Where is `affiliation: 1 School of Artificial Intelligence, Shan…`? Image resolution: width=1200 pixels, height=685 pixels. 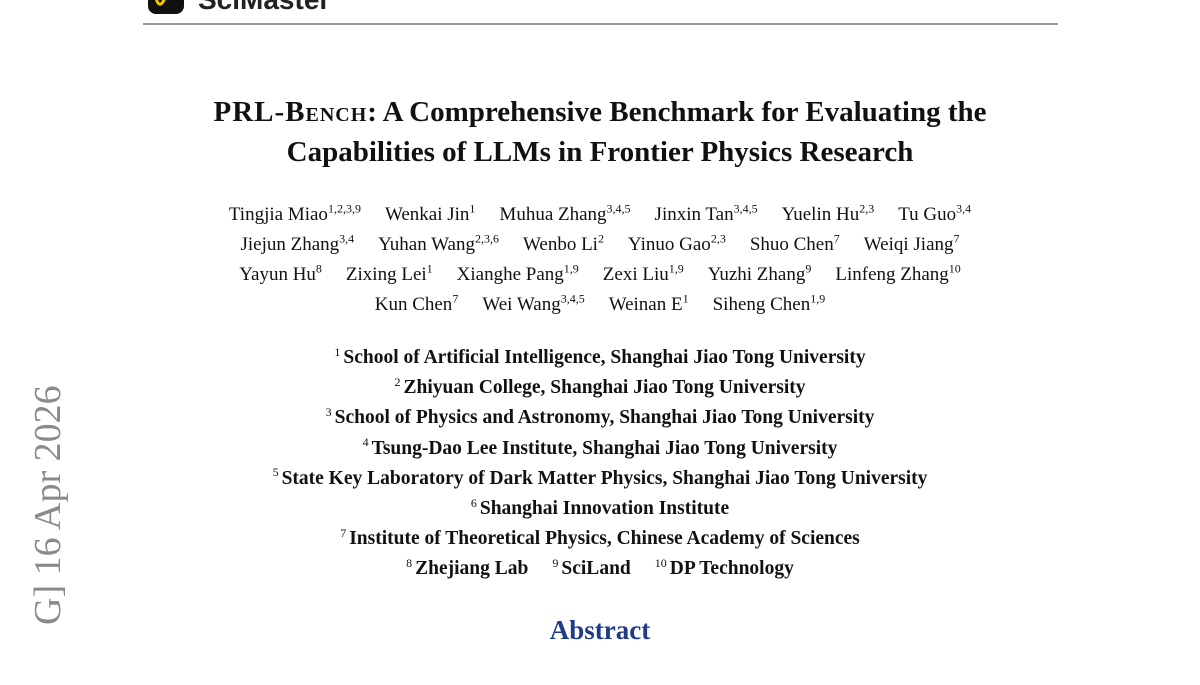 affiliation: 1 School of Artificial Intelligence, Shan… is located at coordinates (600, 356).